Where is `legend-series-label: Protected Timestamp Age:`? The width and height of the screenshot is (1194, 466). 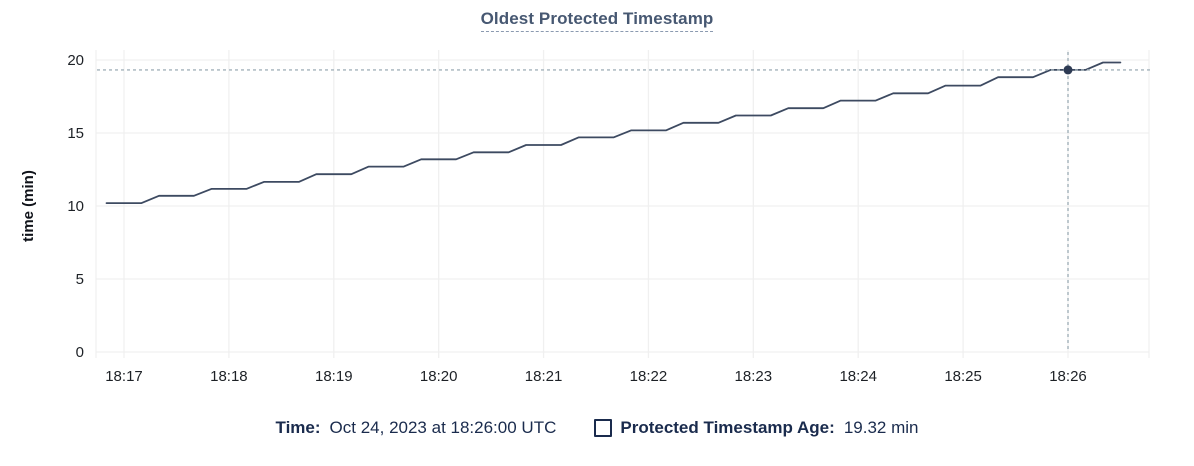
legend-series-label: Protected Timestamp Age: is located at coordinates (727, 427).